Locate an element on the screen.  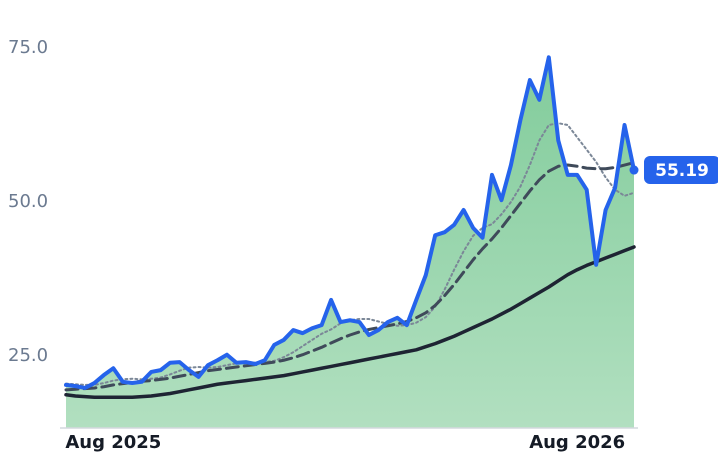
end-label-box is located at coordinates (681, 170).